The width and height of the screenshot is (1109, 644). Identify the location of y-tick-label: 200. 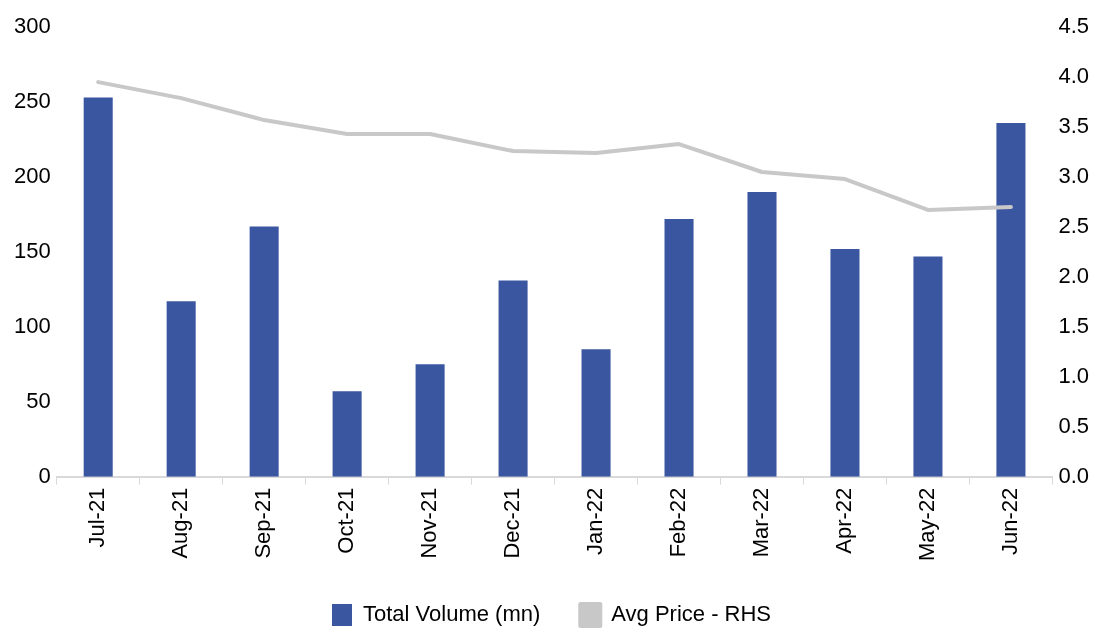
(32, 176).